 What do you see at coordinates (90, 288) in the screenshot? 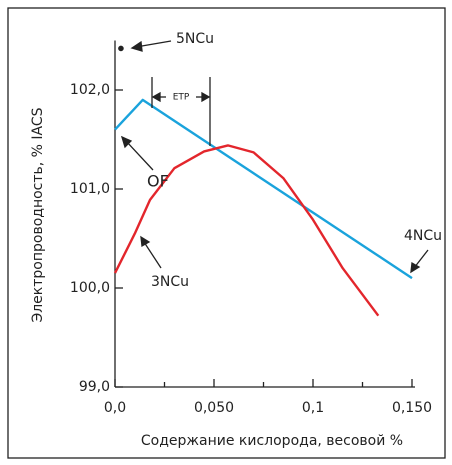
I see `y-tick-label: 100,0` at bounding box center [90, 288].